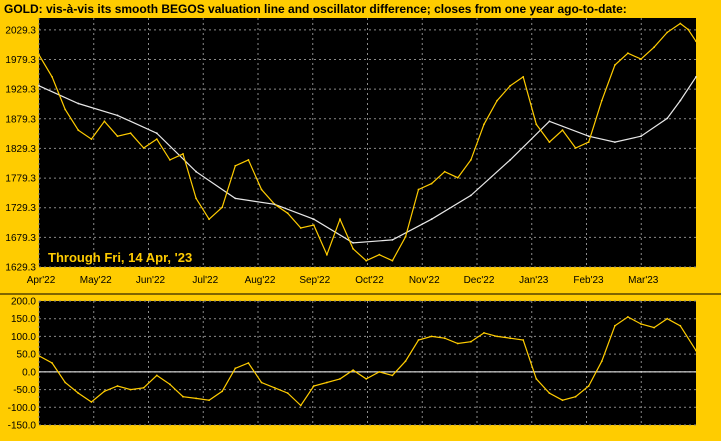  I want to click on oscillator-y-tick-label: -100.0, so click(22, 408).